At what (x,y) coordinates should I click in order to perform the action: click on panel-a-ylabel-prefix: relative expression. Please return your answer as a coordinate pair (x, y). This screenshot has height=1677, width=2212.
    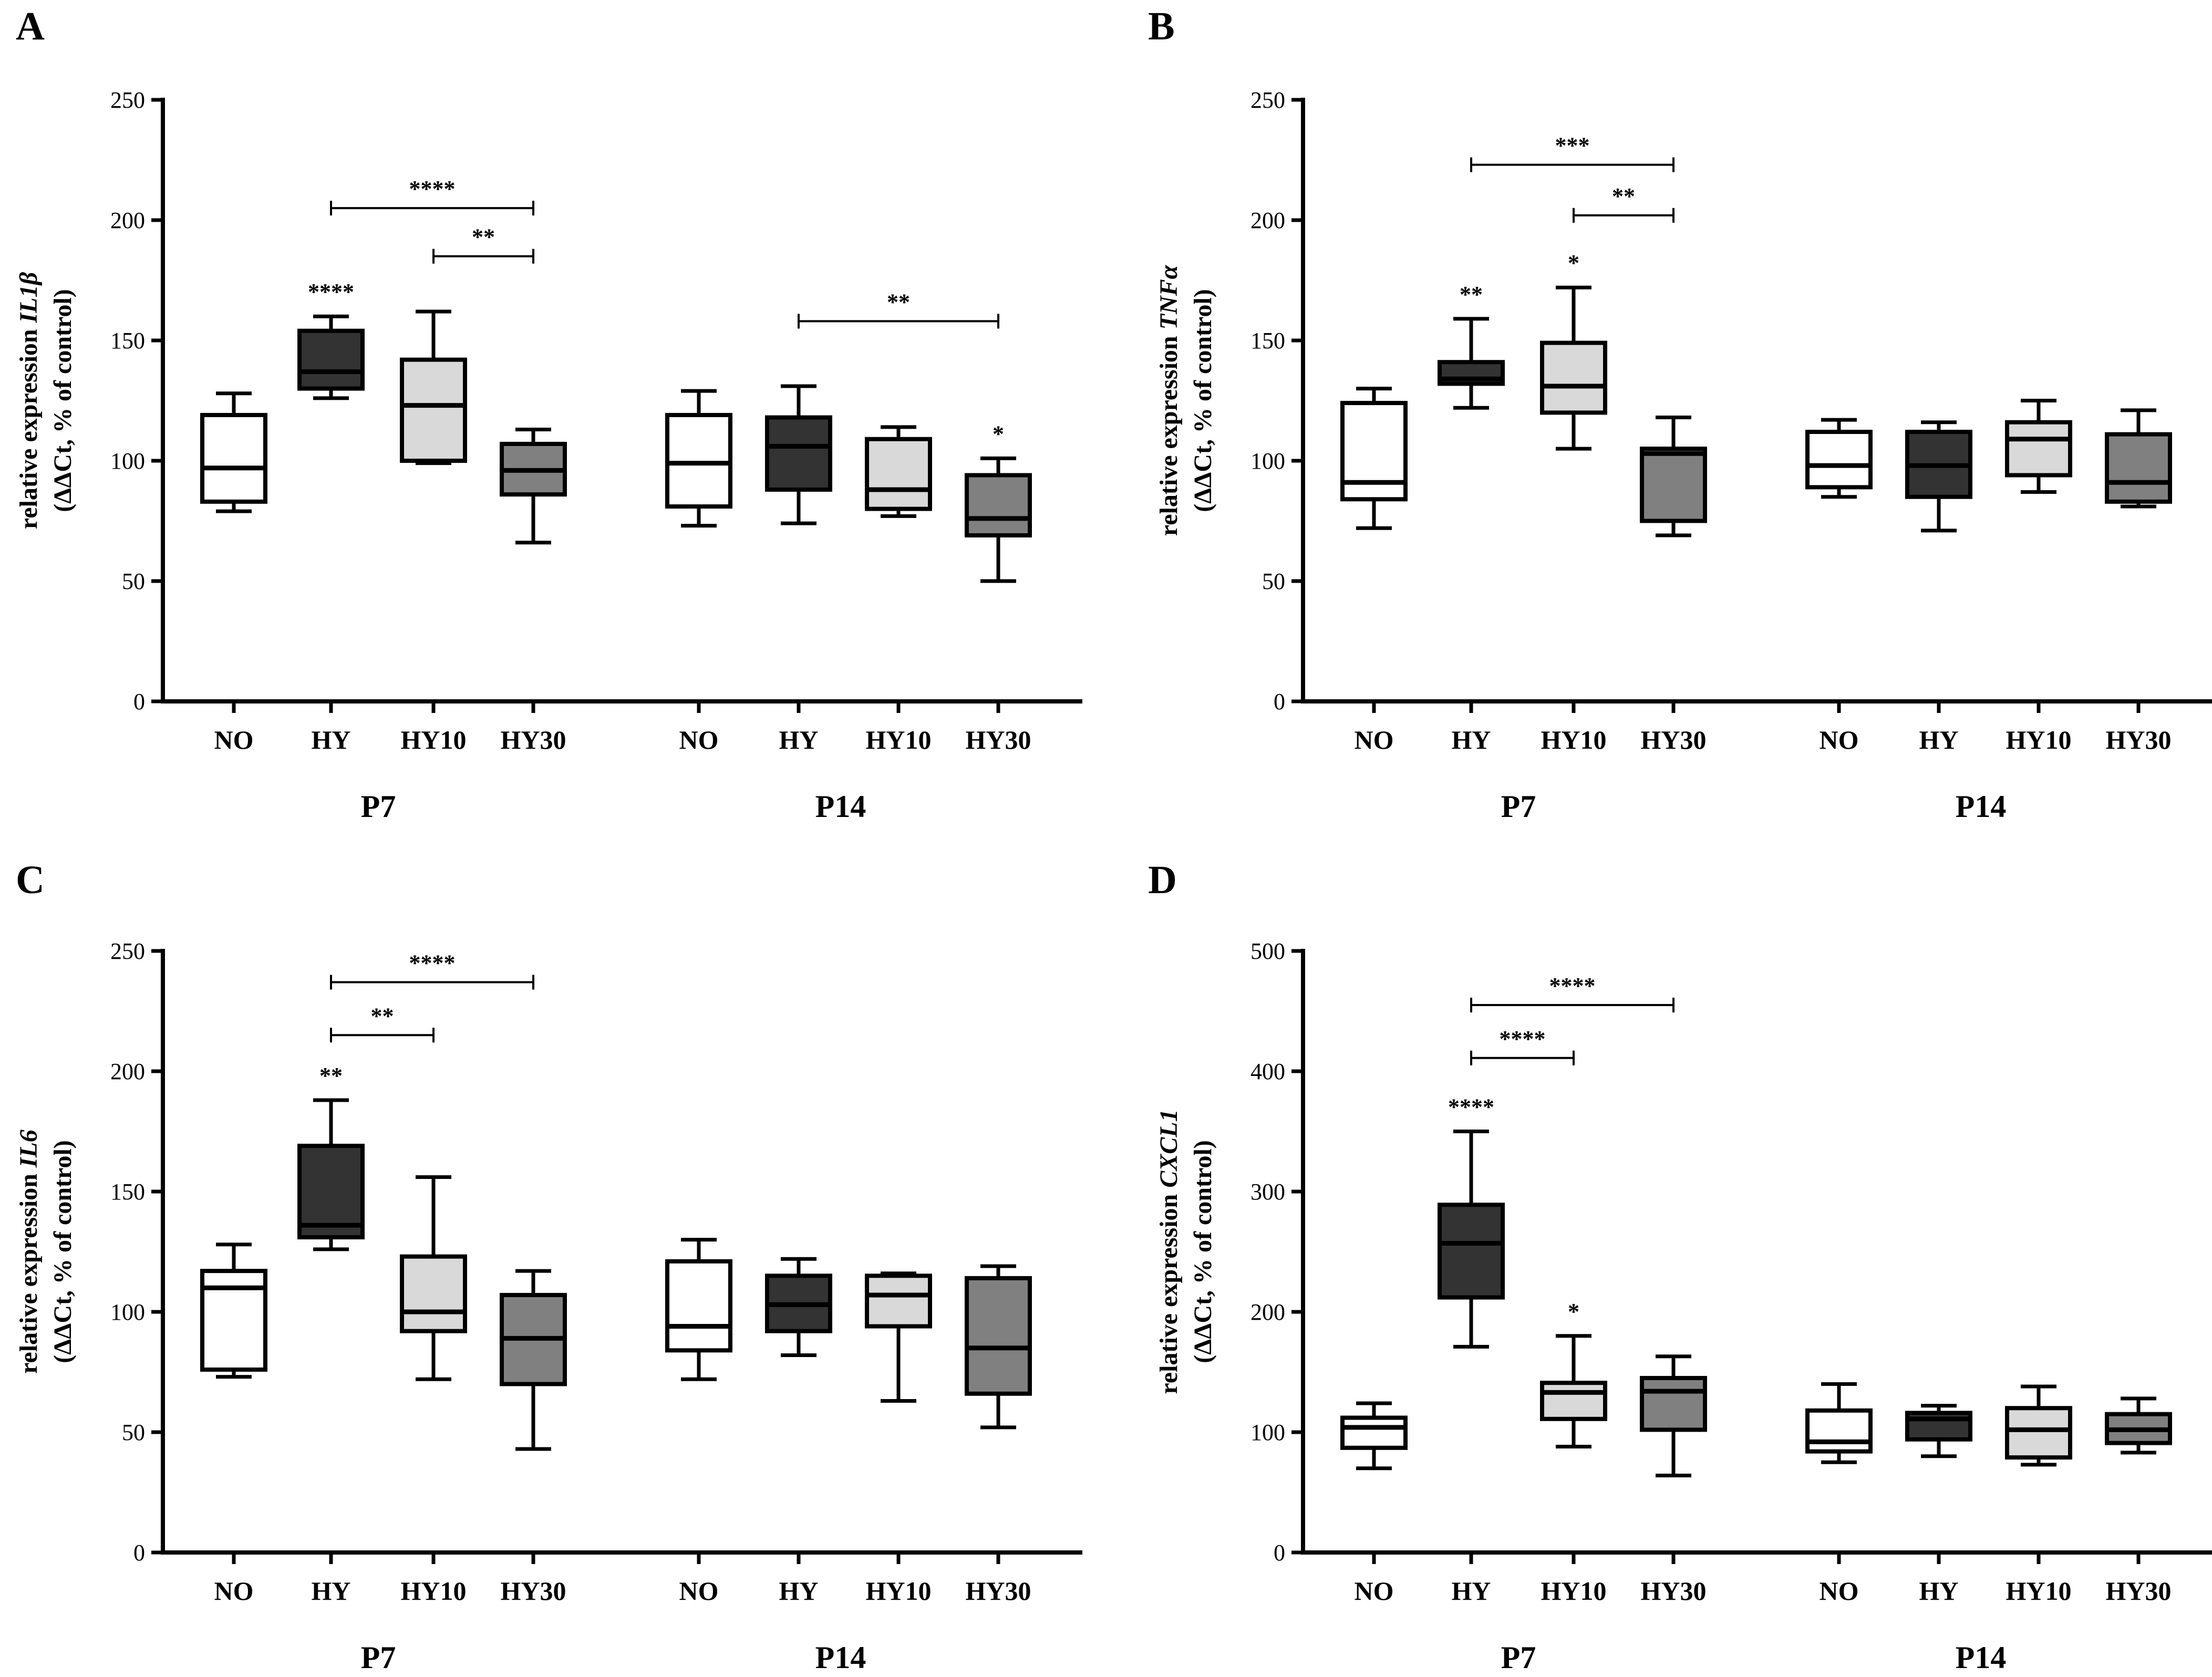
    Looking at the image, I should click on (29, 426).